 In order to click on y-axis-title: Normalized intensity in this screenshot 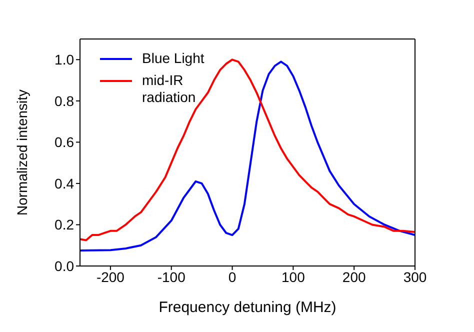, I will do `click(22, 152)`.